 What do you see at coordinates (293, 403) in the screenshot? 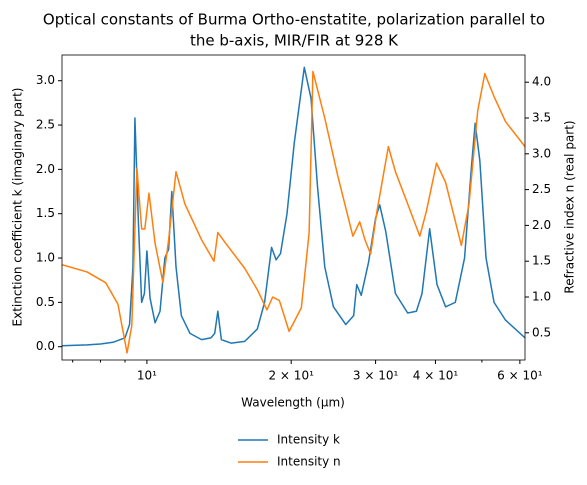
I see `x-axis-label: Wavelength (μm)` at bounding box center [293, 403].